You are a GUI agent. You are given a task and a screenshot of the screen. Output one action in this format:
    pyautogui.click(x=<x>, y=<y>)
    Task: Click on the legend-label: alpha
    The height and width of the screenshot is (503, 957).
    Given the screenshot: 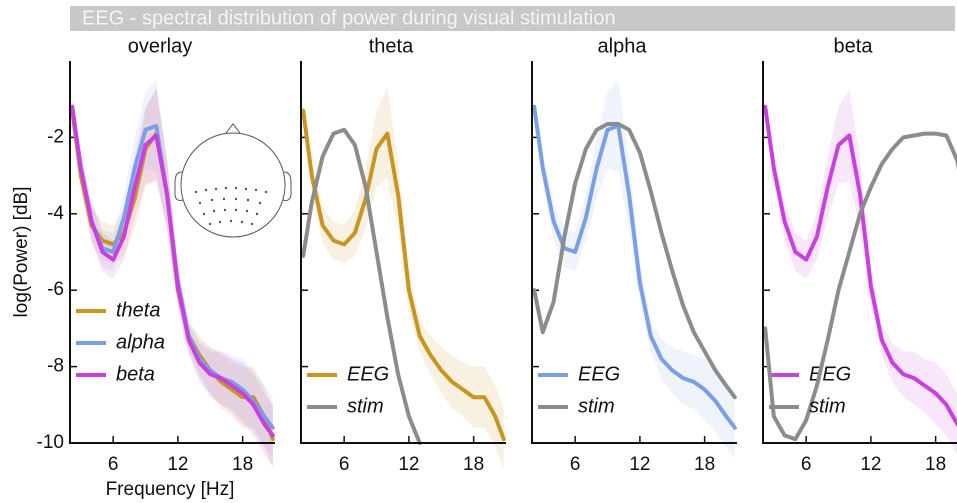 What is the action you would take?
    pyautogui.click(x=140, y=342)
    